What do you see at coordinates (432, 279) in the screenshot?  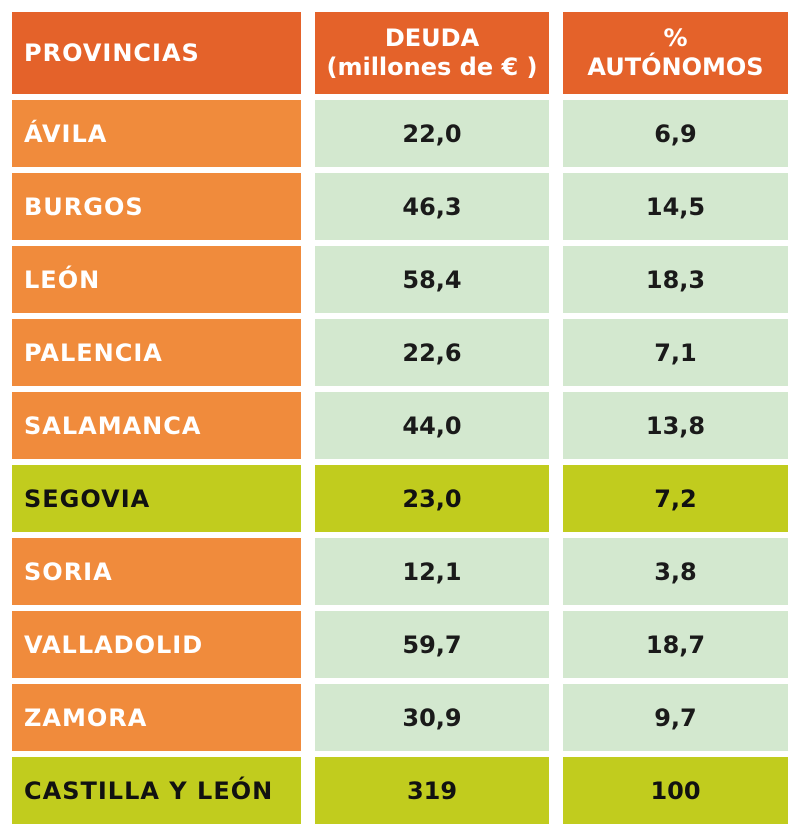 I see `deuda-cell: 58,4` at bounding box center [432, 279].